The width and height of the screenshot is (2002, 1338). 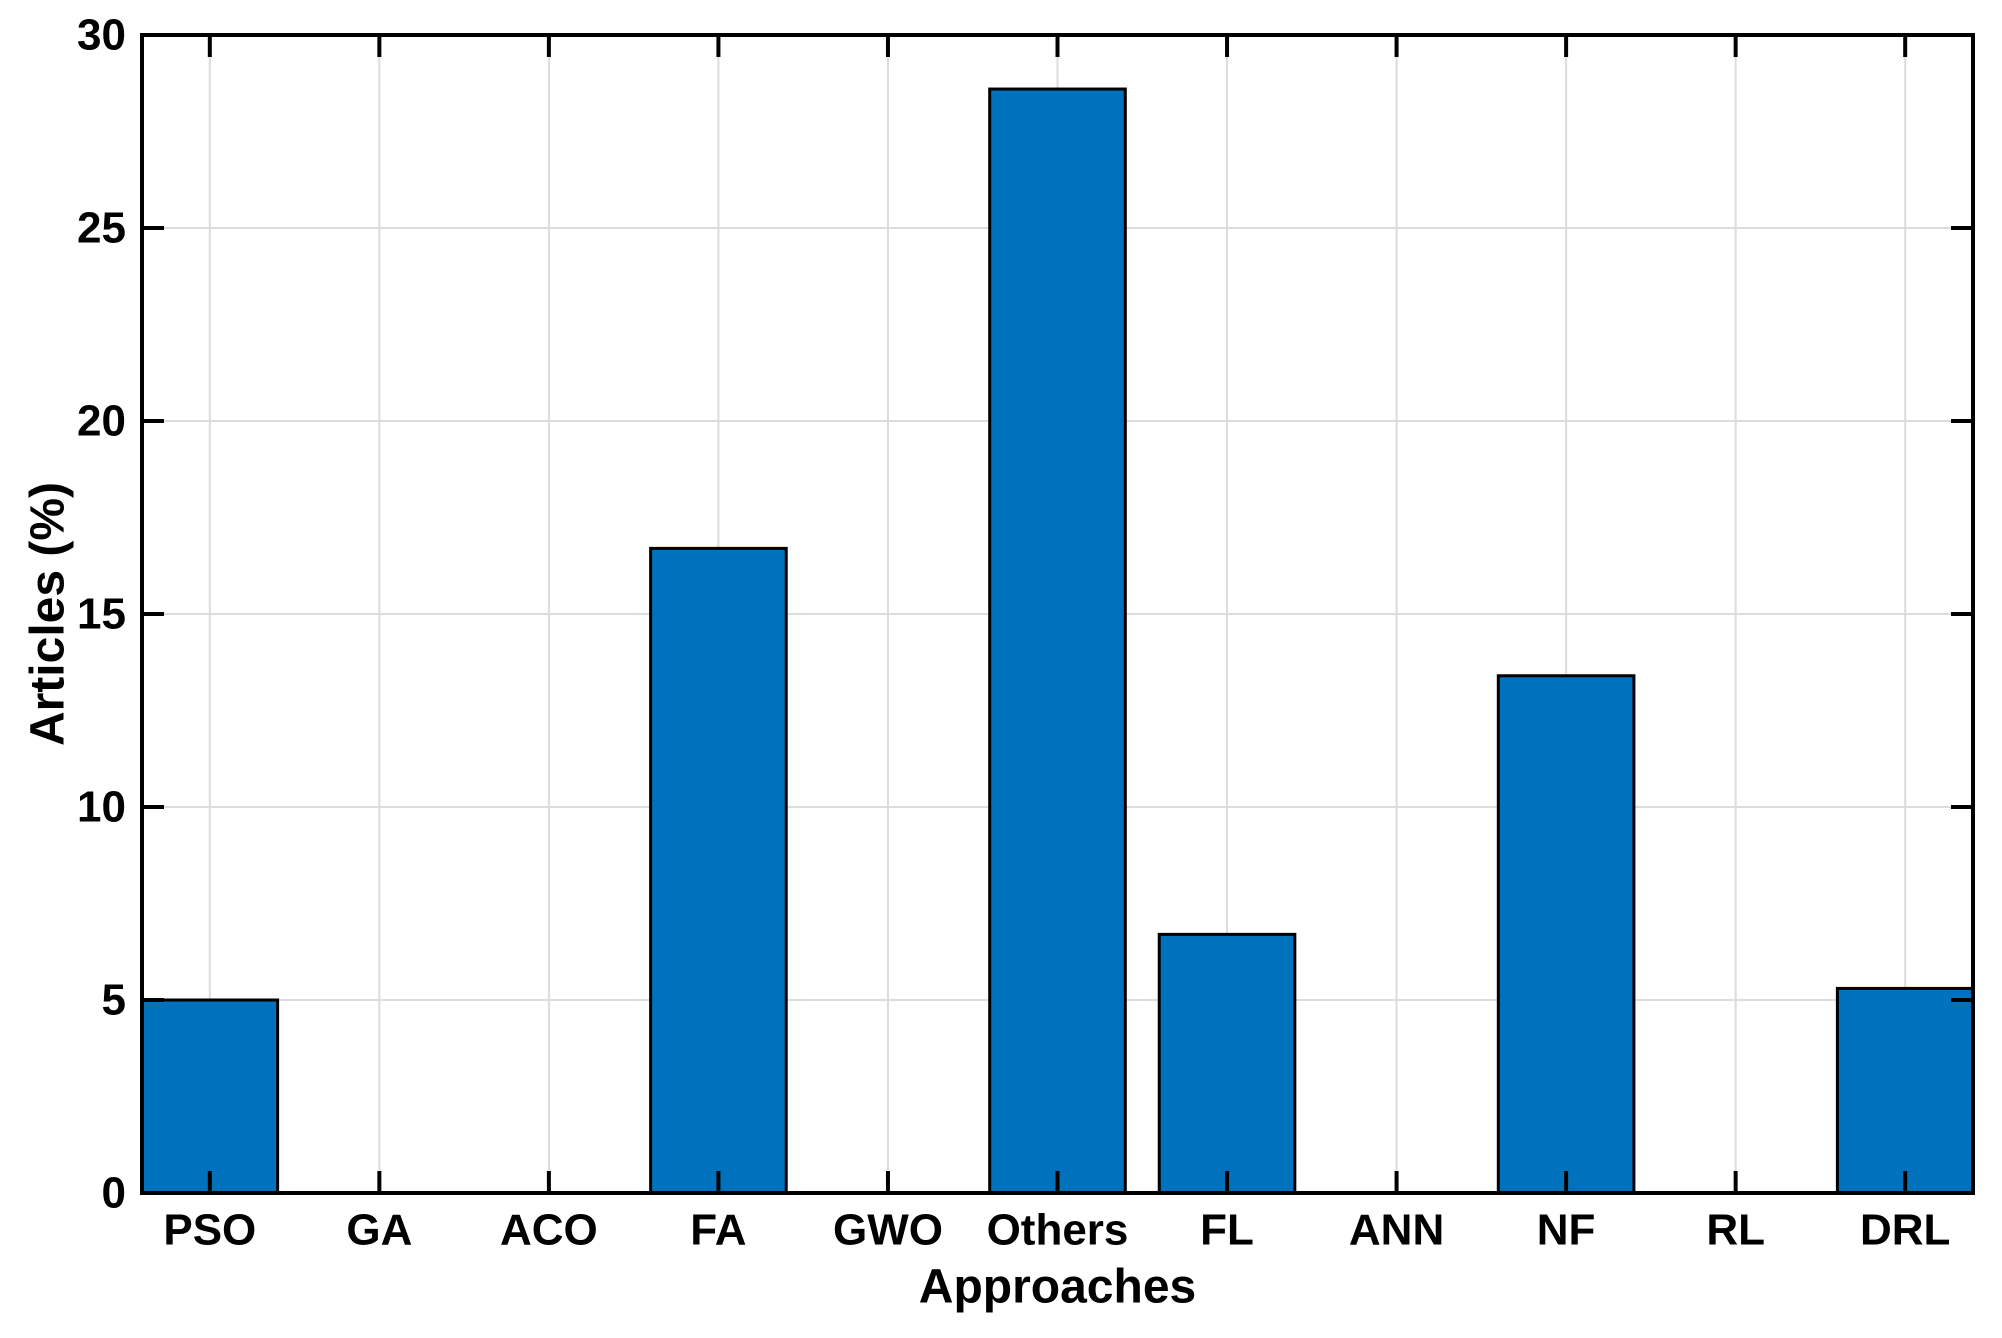 I want to click on bar-fl, so click(x=1227, y=1063).